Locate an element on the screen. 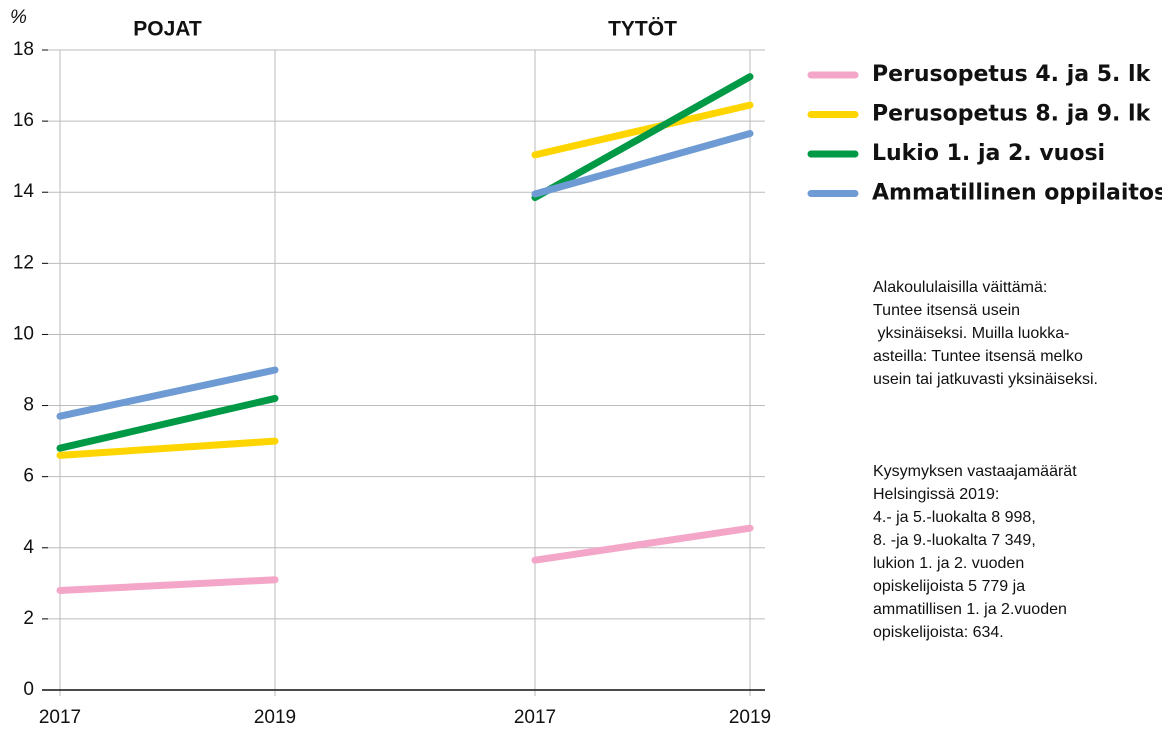 The image size is (1162, 731). legend-label: Perusopetus 4. ja 5. lk is located at coordinates (1012, 74).